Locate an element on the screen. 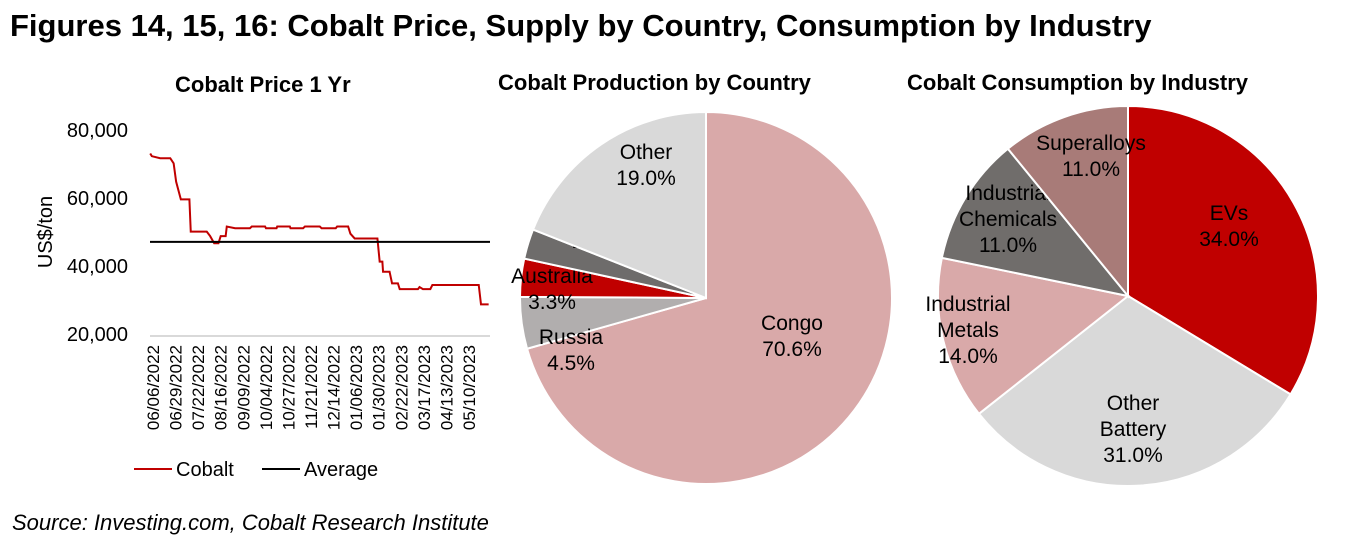 The width and height of the screenshot is (1353, 549). consumption-slice-other-battery is located at coordinates (1134, 390).